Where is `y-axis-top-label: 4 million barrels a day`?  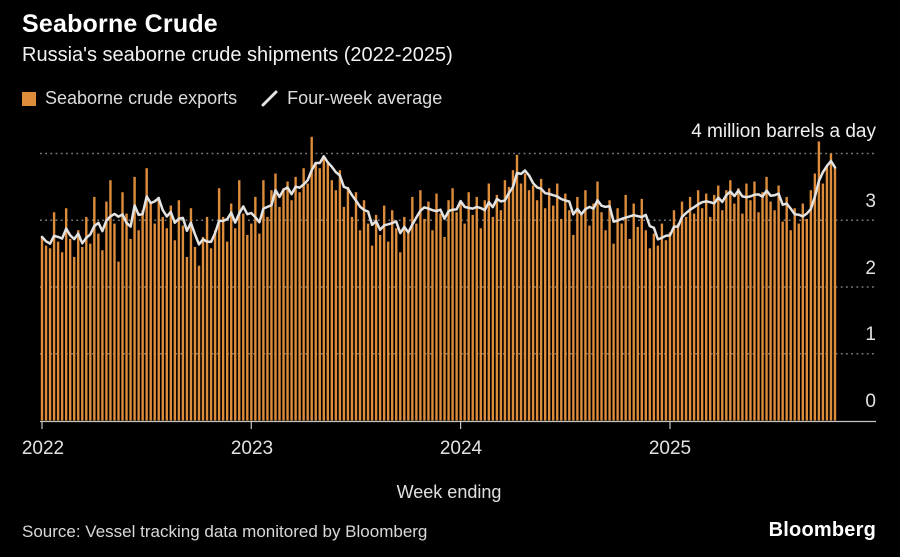 y-axis-top-label: 4 million barrels a day is located at coordinates (783, 131).